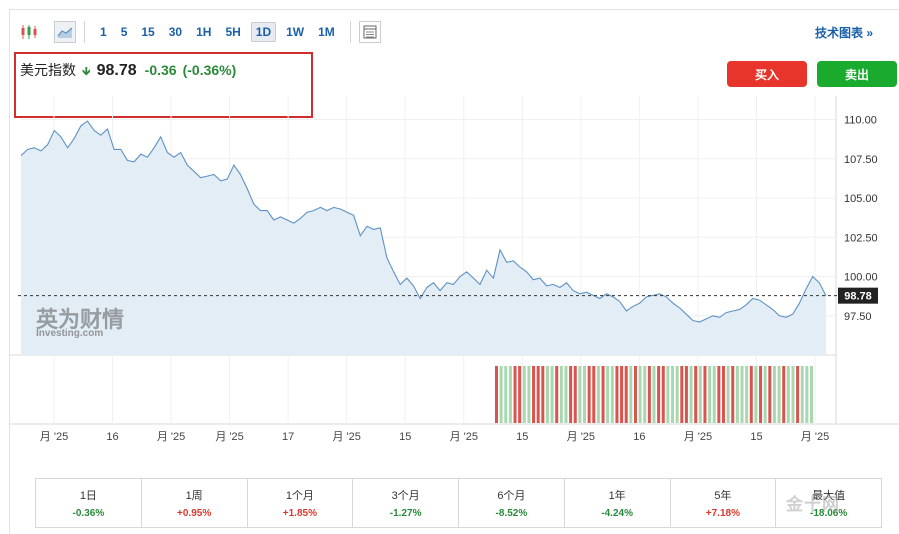  What do you see at coordinates (858, 317) in the screenshot?
I see `y-tick-label: 97.50` at bounding box center [858, 317].